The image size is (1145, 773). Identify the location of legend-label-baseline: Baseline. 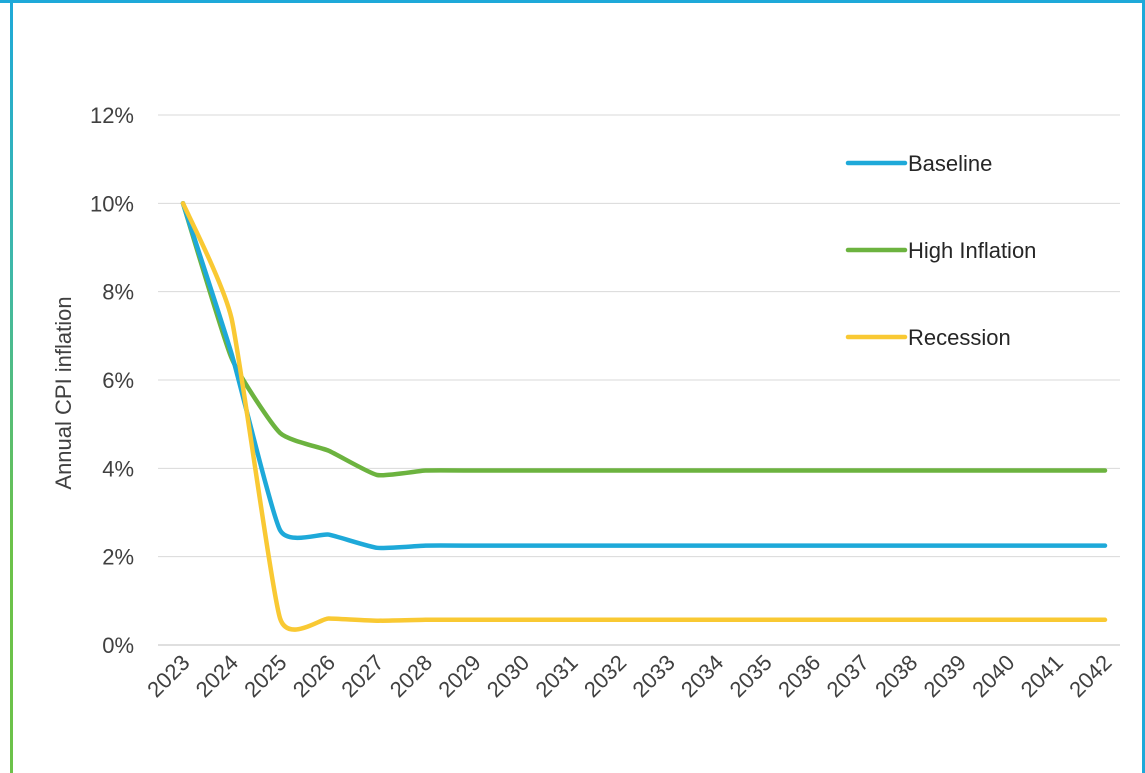
(950, 163).